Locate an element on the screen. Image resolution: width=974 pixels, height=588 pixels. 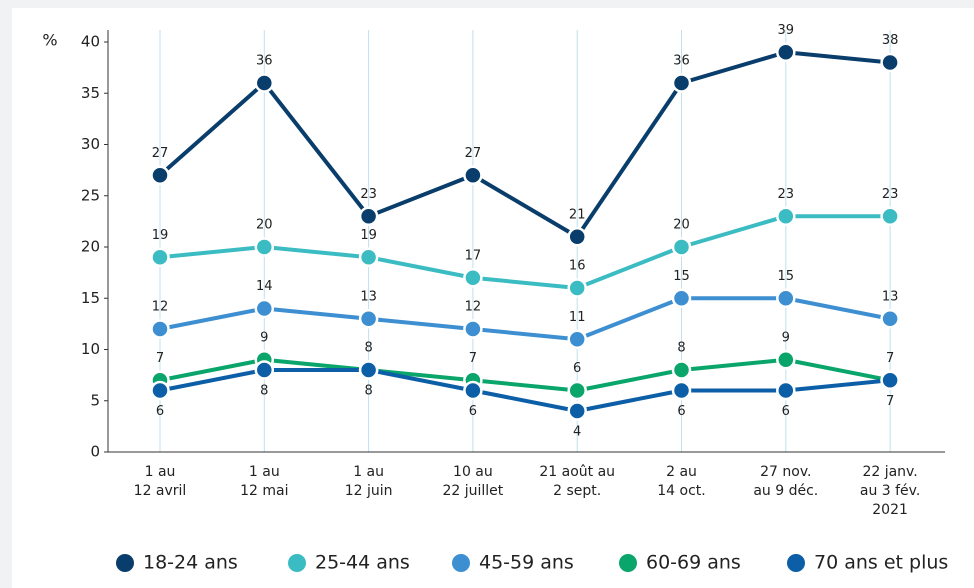
y-tick-label: 25 is located at coordinates (90, 195).